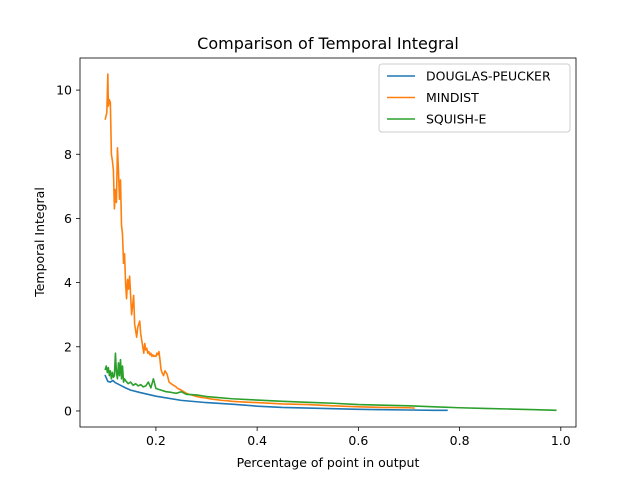 The height and width of the screenshot is (480, 640). I want to click on y-axis-label: Temporal Integral, so click(39, 242).